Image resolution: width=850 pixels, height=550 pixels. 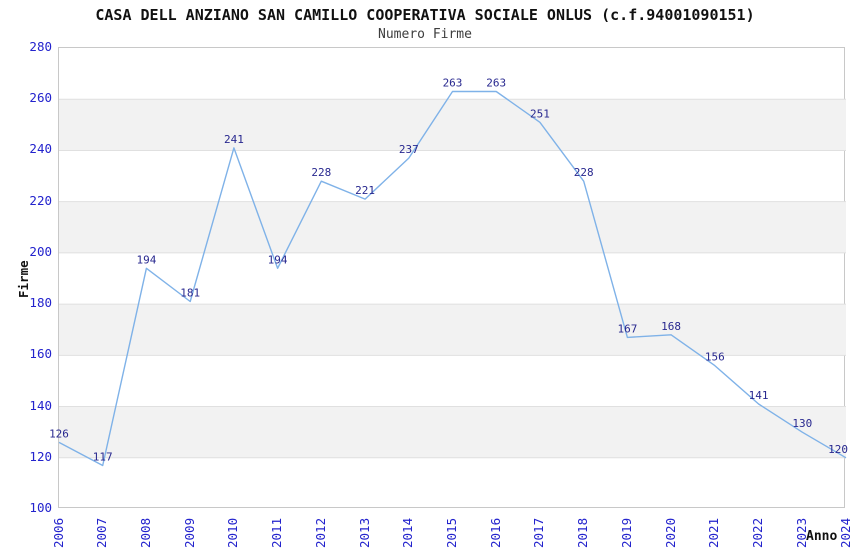 I want to click on data-point-label: 168, so click(x=671, y=326).